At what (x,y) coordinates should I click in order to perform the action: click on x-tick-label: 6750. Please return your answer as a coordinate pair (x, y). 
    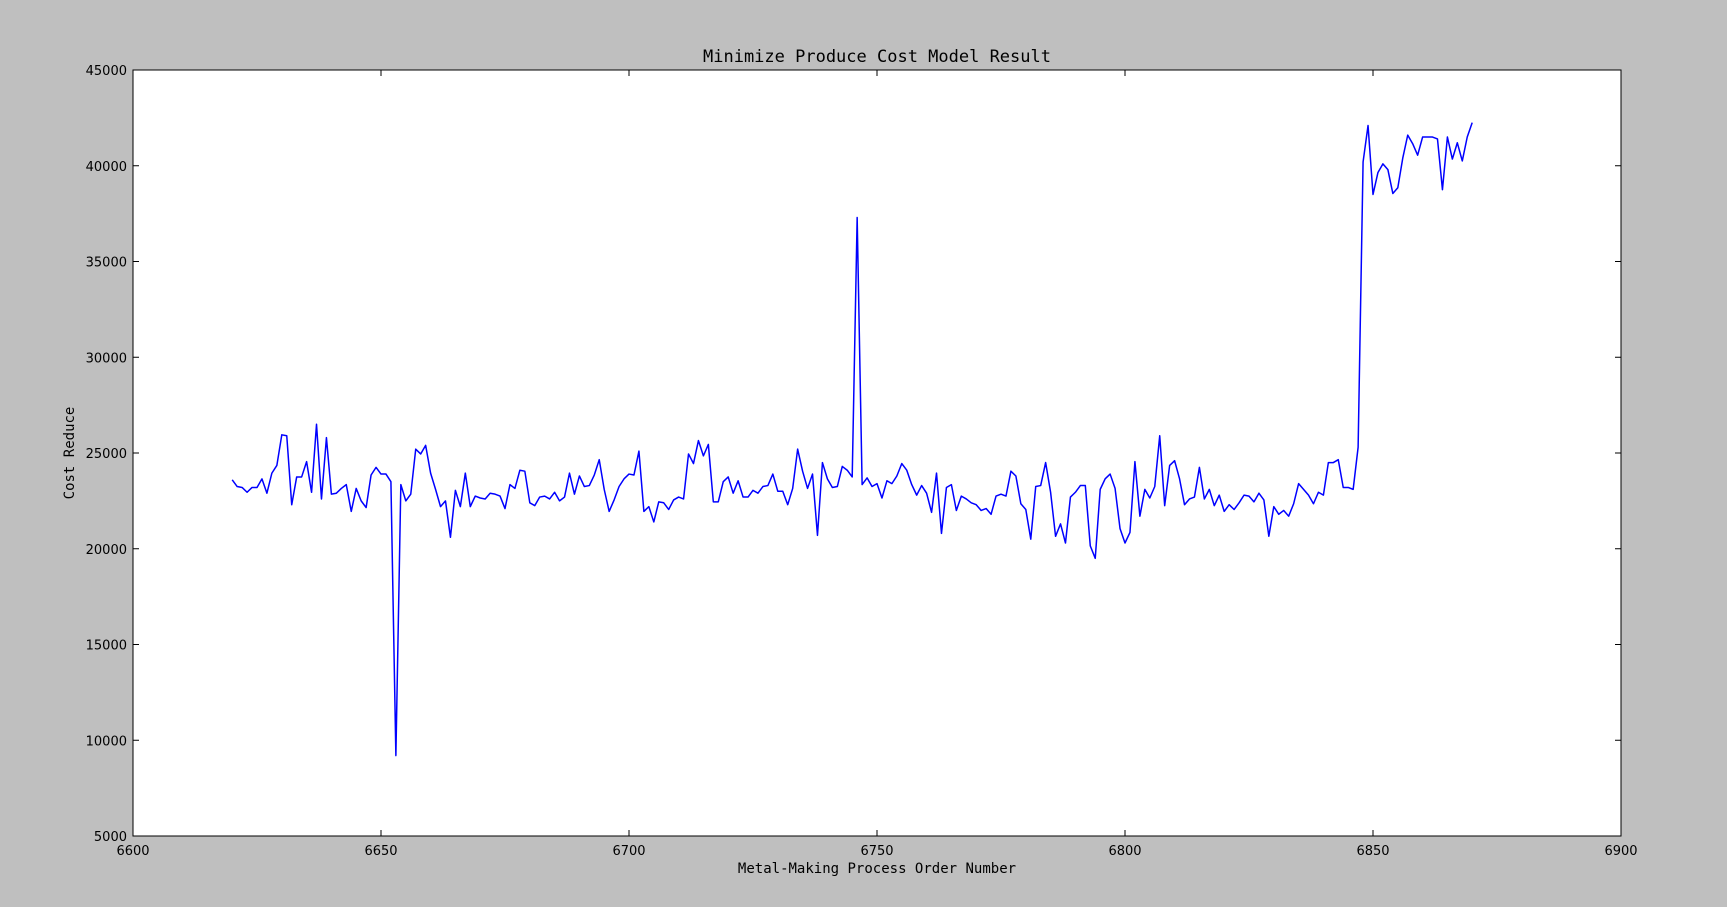
    Looking at the image, I should click on (876, 851).